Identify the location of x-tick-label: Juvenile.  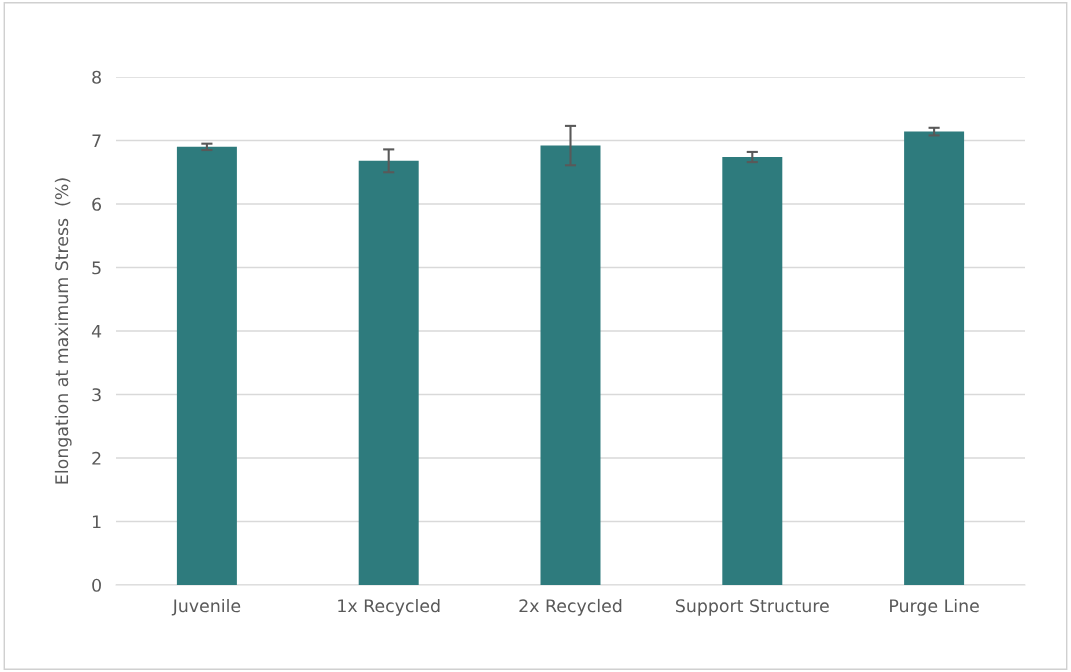
(206, 607).